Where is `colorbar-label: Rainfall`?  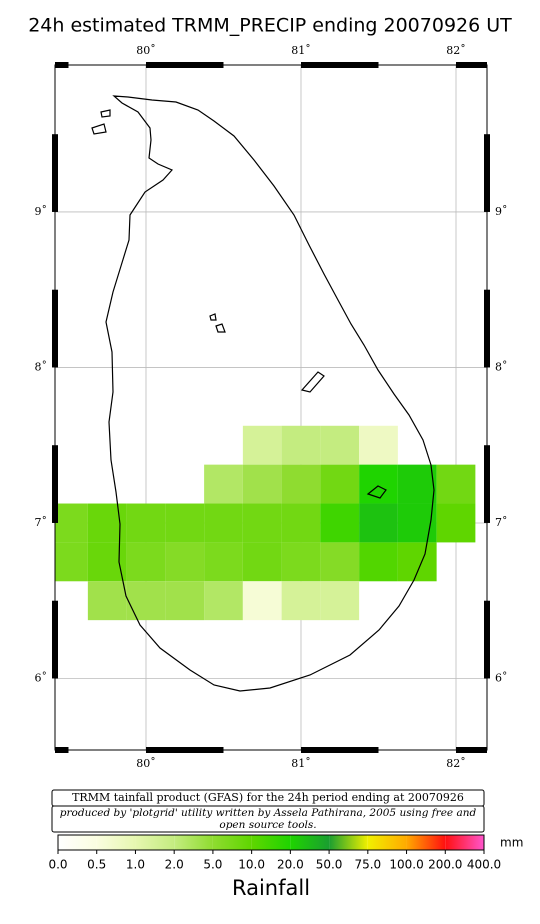
colorbar-label: Rainfall is located at coordinates (271, 888).